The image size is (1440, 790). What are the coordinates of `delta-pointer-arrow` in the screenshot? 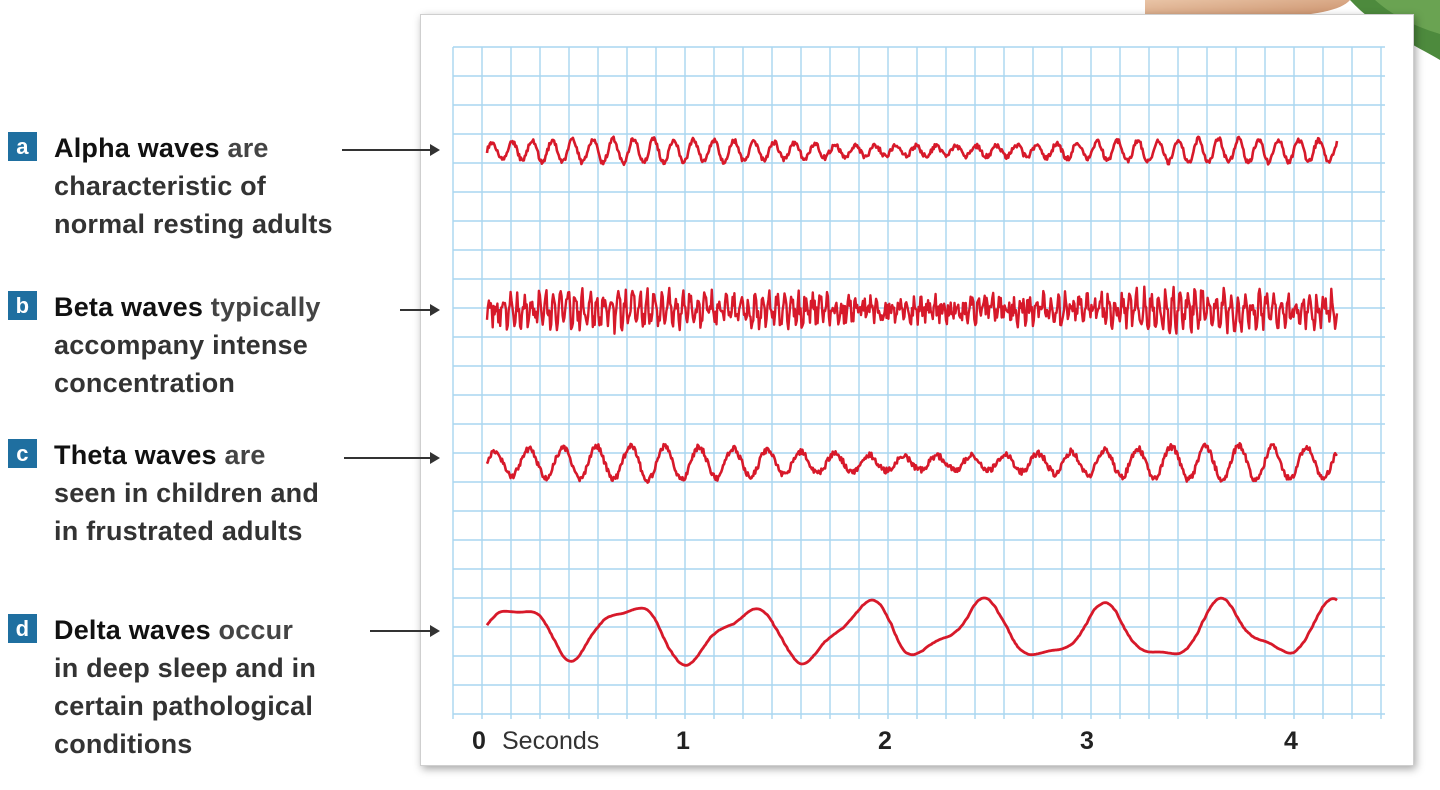 It's located at (405, 631).